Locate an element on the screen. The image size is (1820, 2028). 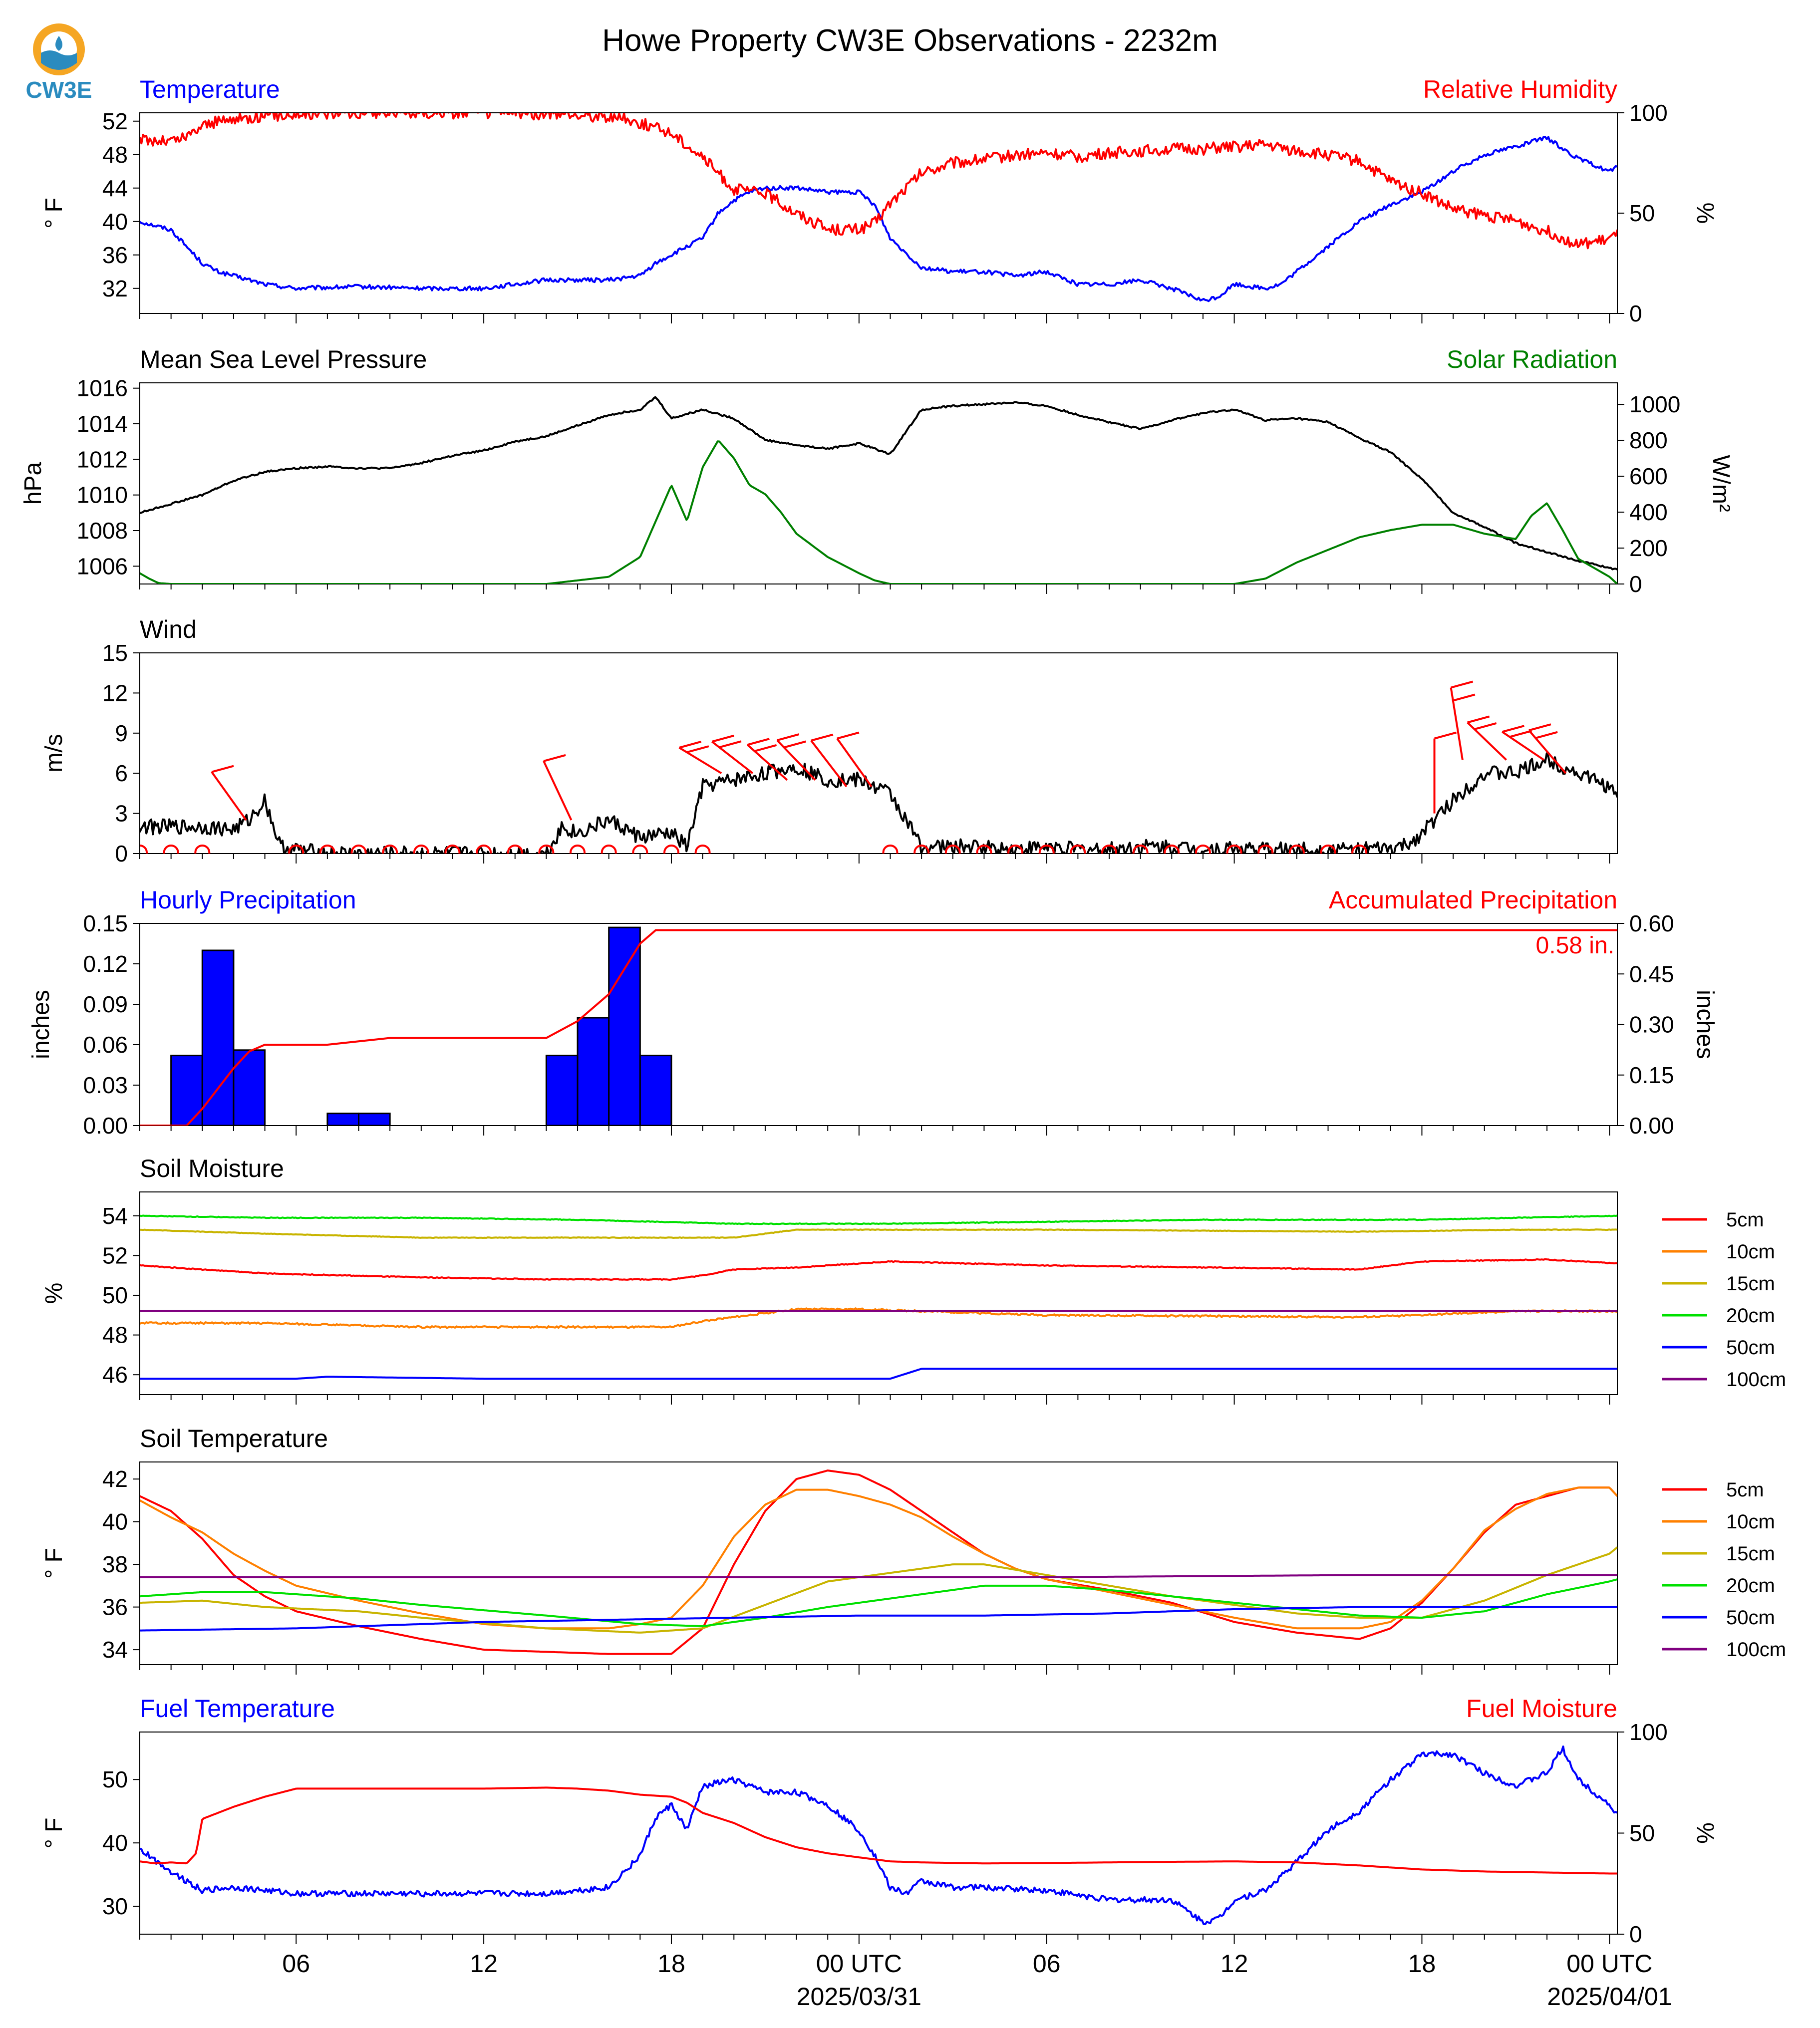
series-line-red is located at coordinates (878, 1830).